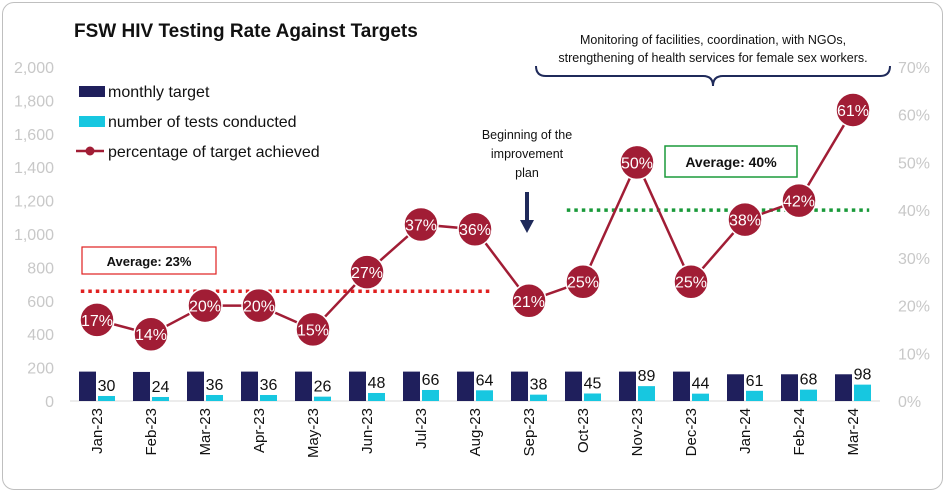 The width and height of the screenshot is (947, 494). Describe the element at coordinates (909, 402) in the screenshot. I see `y-right-tick-label: 0%` at that location.